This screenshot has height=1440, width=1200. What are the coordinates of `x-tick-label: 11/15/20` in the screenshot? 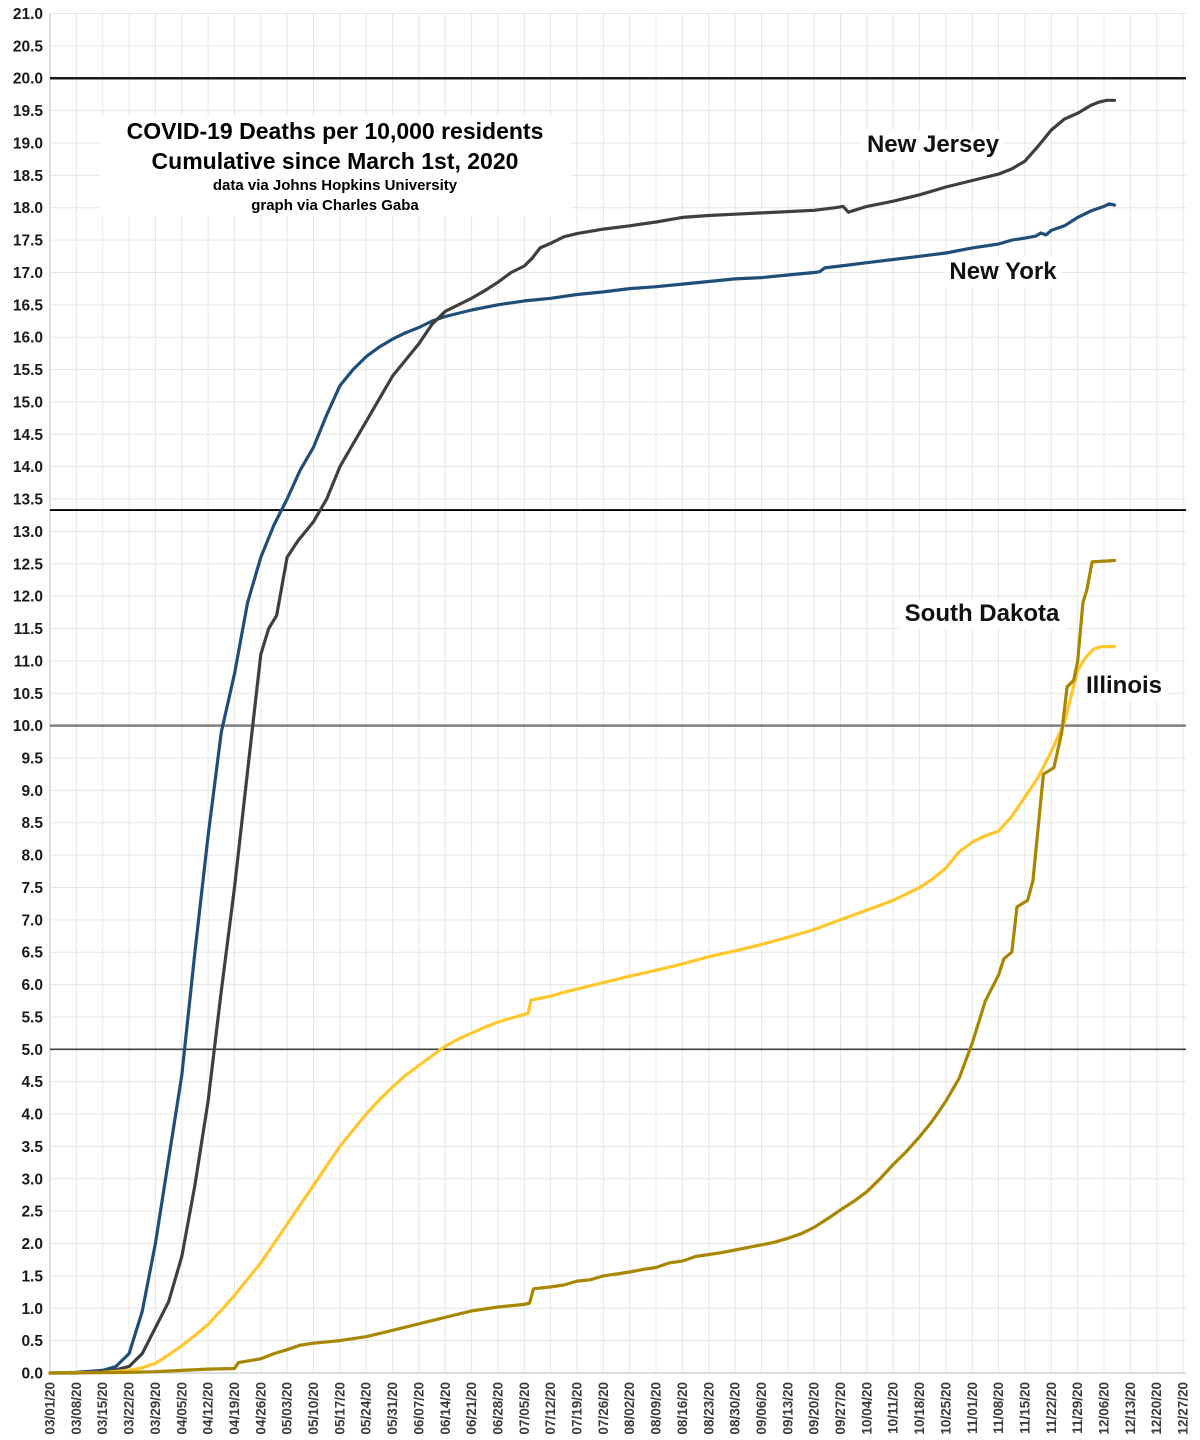 It's located at (1024, 1408).